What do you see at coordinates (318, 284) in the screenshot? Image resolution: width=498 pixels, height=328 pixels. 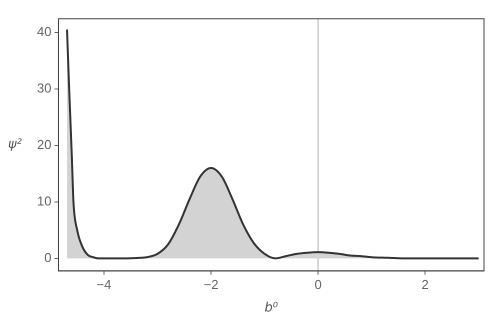 I see `x-tick-label: 0` at bounding box center [318, 284].